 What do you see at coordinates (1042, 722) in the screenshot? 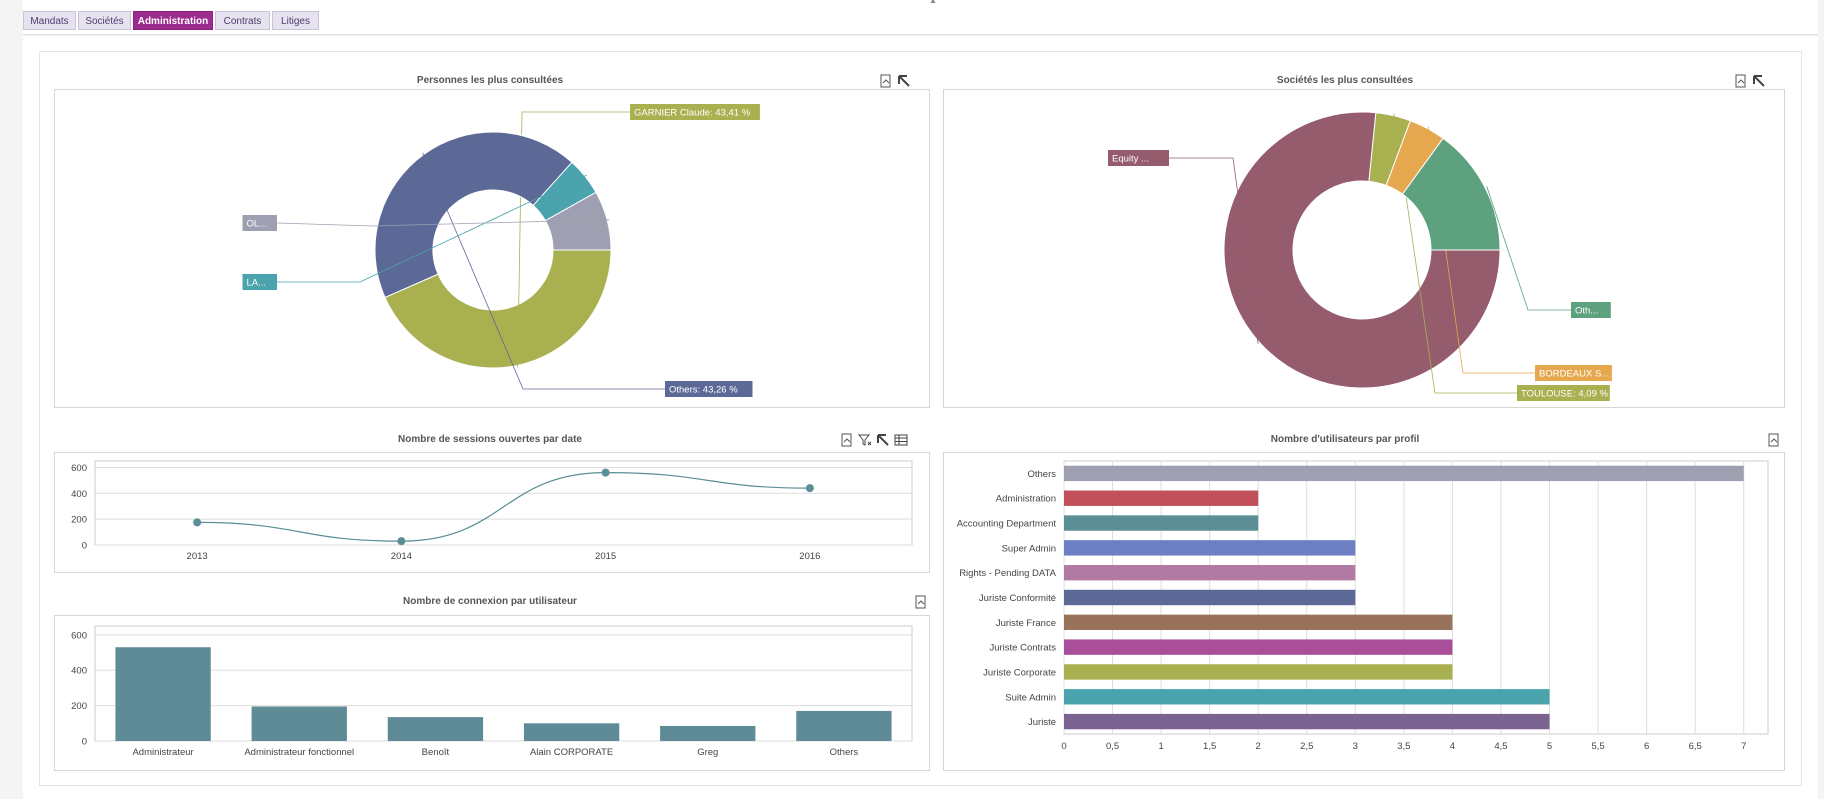
I see `y-tick-label: Juriste` at bounding box center [1042, 722].